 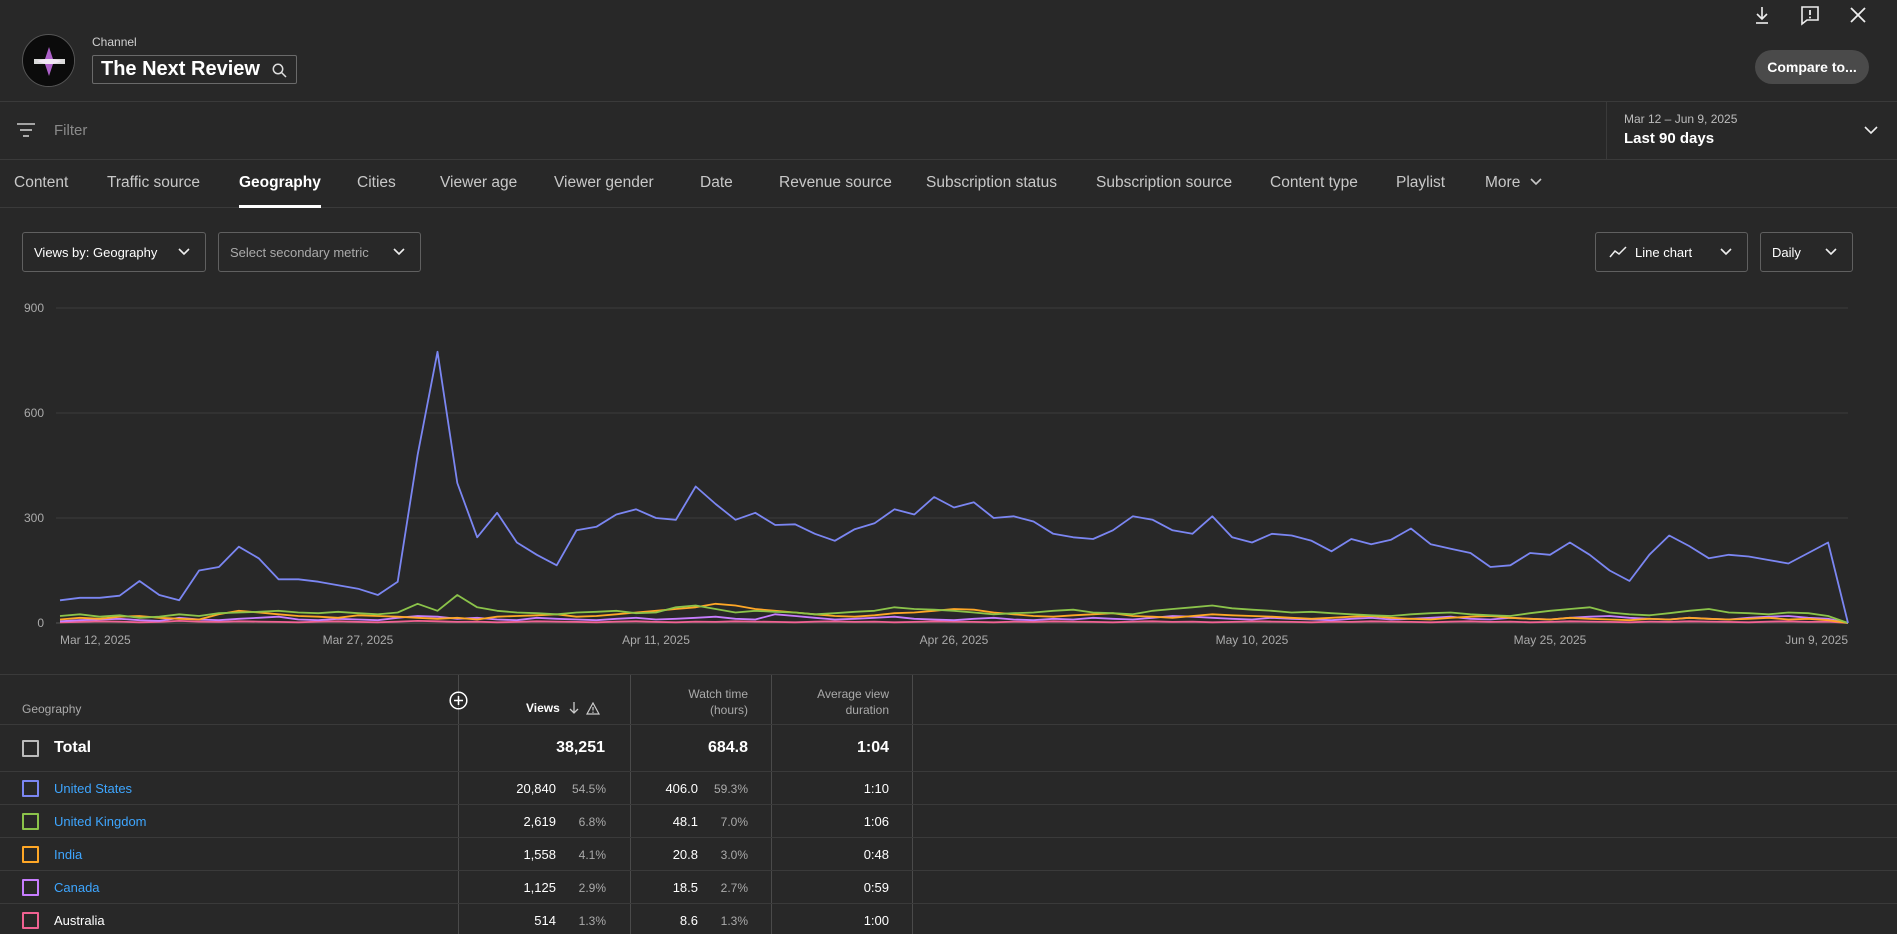 What do you see at coordinates (1618, 252) in the screenshot?
I see `line-chart-icon` at bounding box center [1618, 252].